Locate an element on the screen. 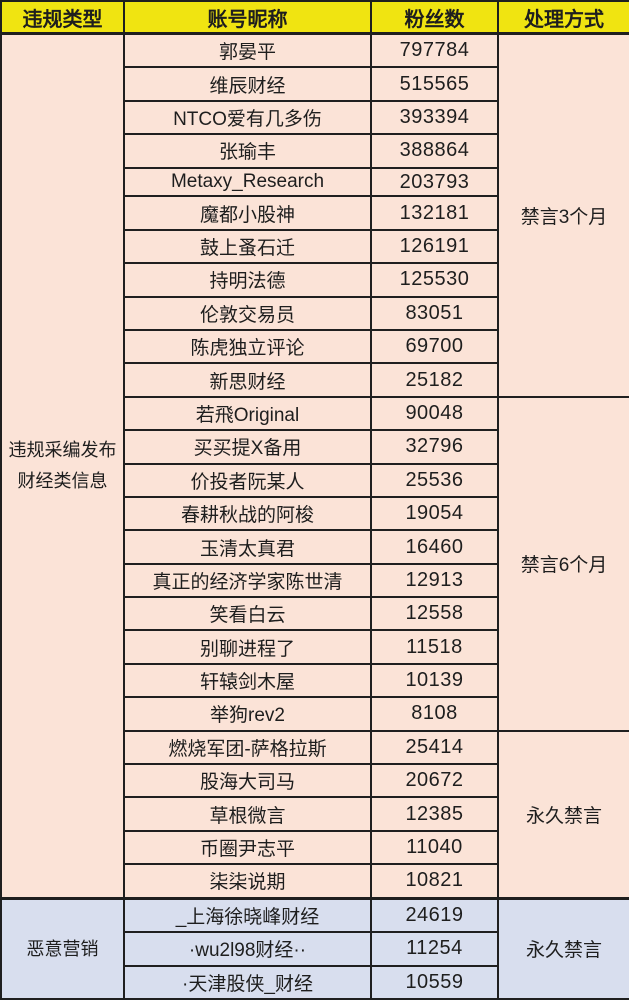 The height and width of the screenshot is (1000, 629). nickname-cell: 新思财经 is located at coordinates (247, 380).